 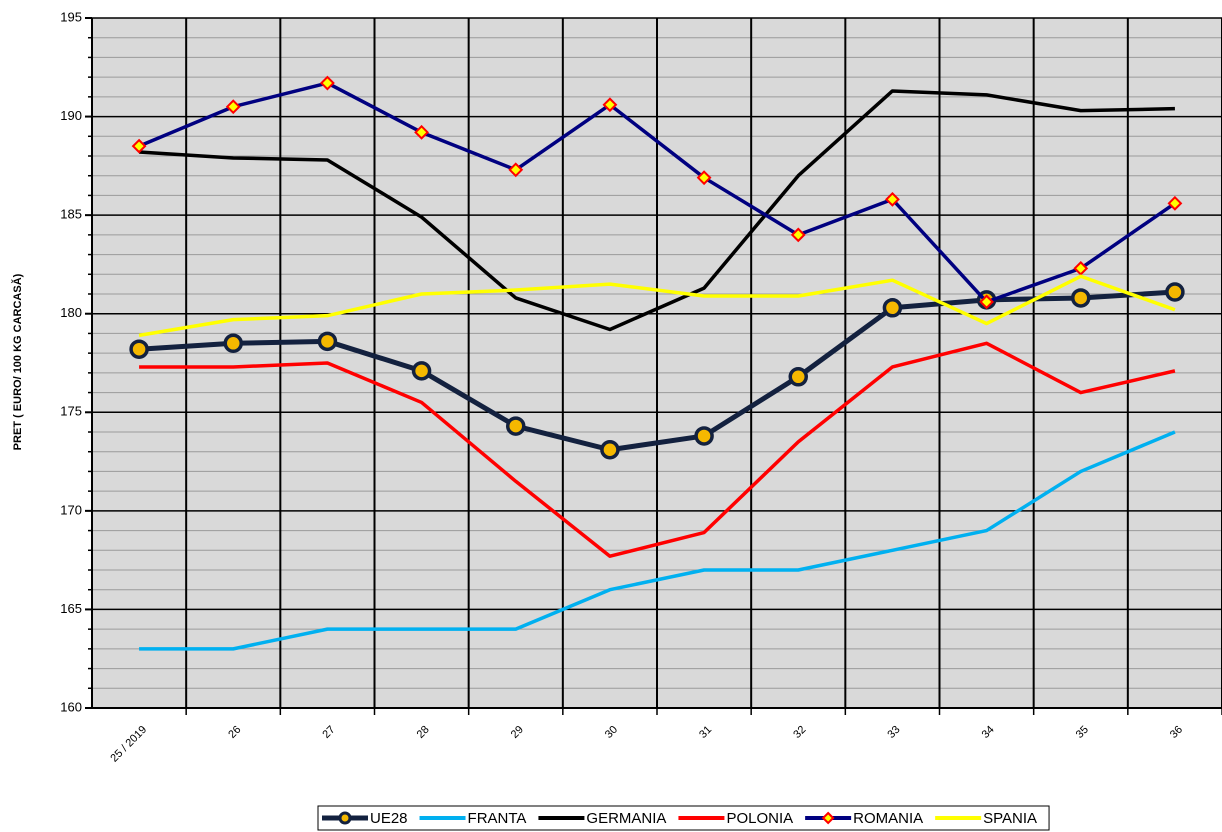 I want to click on x-tick-label: 36, so click(x=1176, y=732).